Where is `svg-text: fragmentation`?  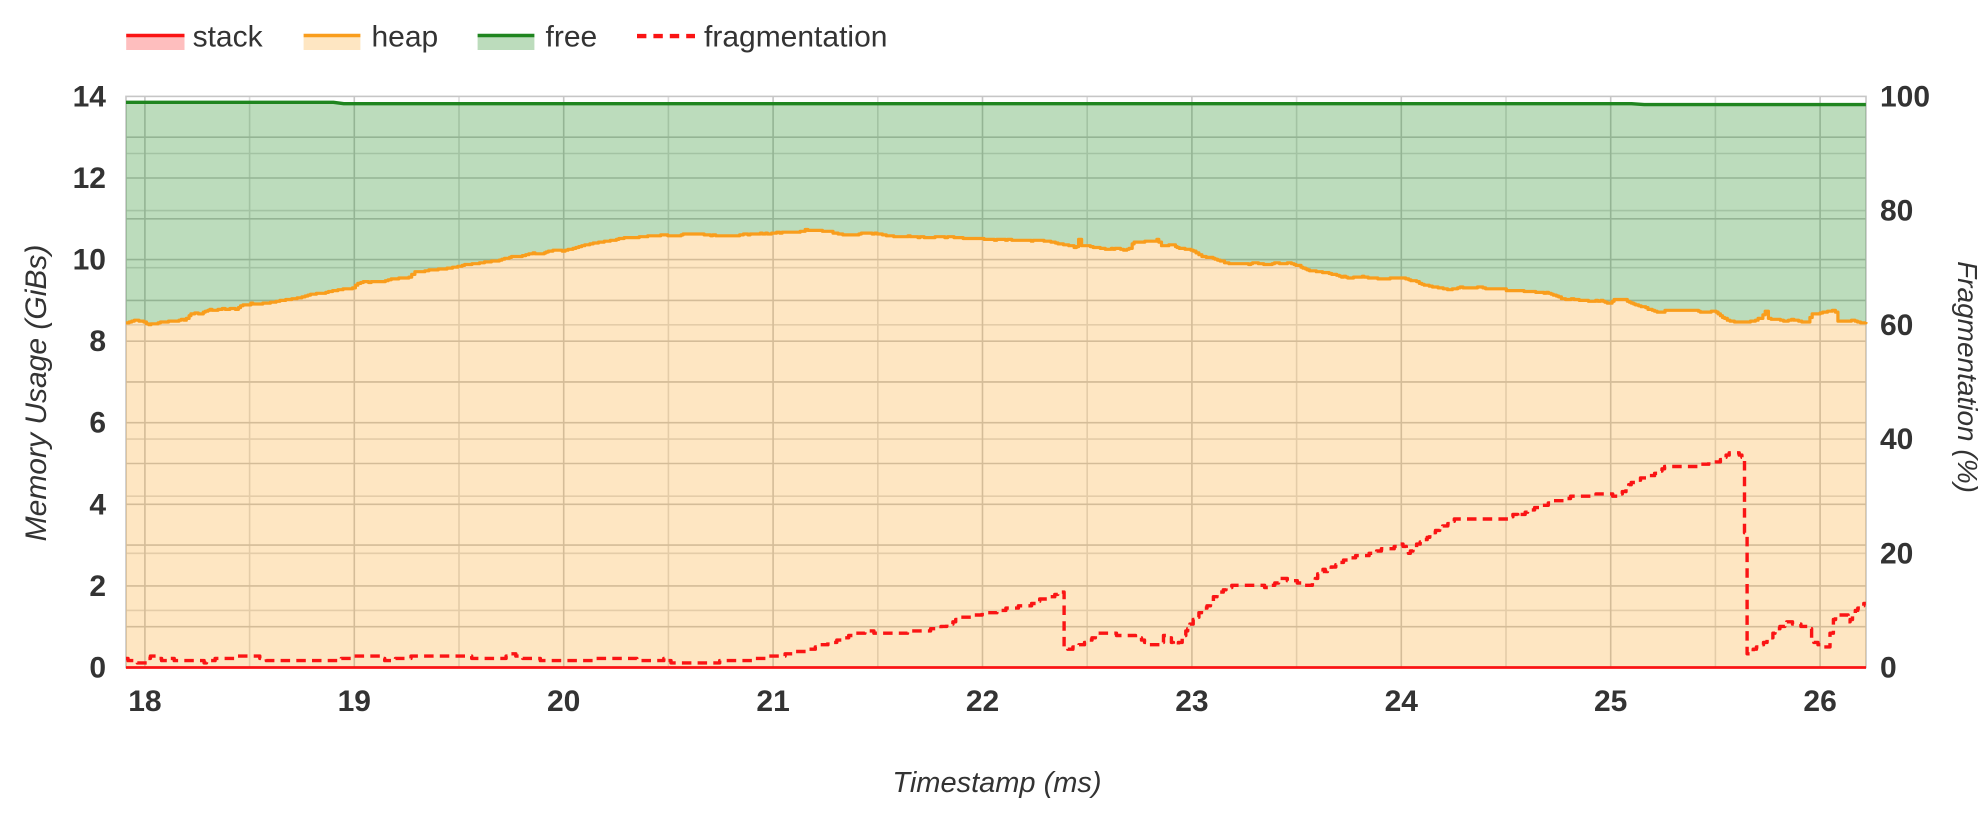 svg-text: fragmentation is located at coordinates (795, 36).